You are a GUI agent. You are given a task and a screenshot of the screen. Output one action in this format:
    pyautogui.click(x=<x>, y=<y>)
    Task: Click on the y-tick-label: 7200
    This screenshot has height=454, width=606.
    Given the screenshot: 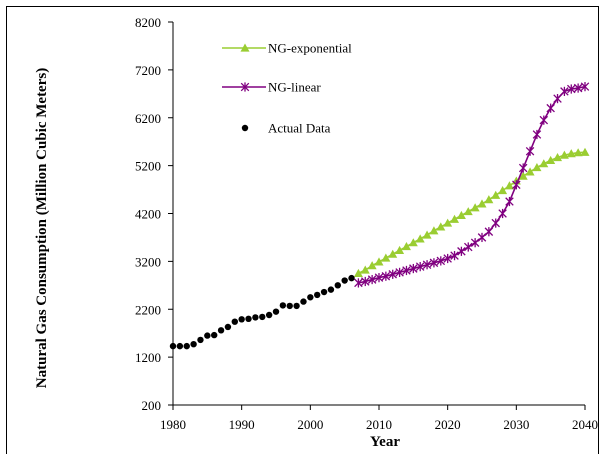 What is the action you would take?
    pyautogui.click(x=148, y=70)
    